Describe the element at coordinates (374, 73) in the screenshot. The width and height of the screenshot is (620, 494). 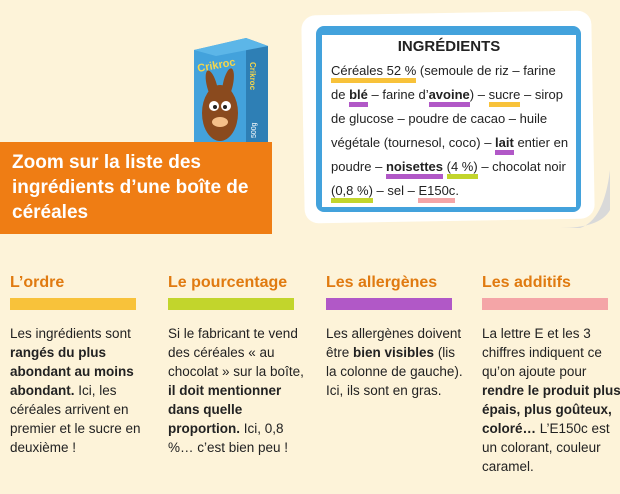
I see `cereal-percentage: Céréales 52 %` at that location.